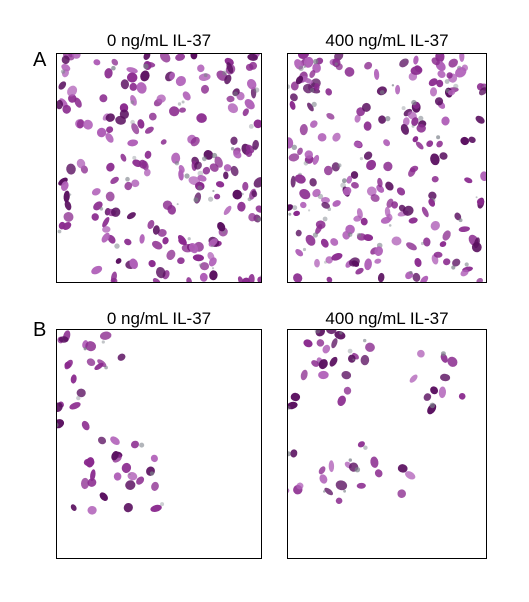 This screenshot has height=602, width=529. What do you see at coordinates (159, 40) in the screenshot?
I see `panel-a-left-title: 0 ng/mL IL-37` at bounding box center [159, 40].